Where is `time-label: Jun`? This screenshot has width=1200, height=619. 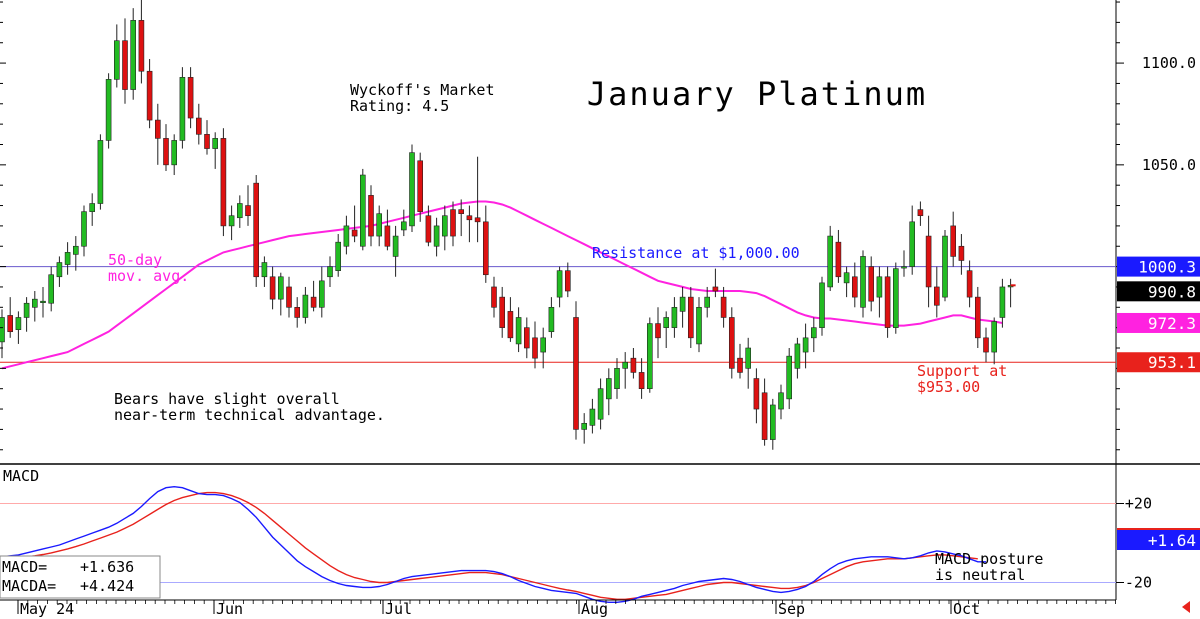
time-label: Jun is located at coordinates (229, 609).